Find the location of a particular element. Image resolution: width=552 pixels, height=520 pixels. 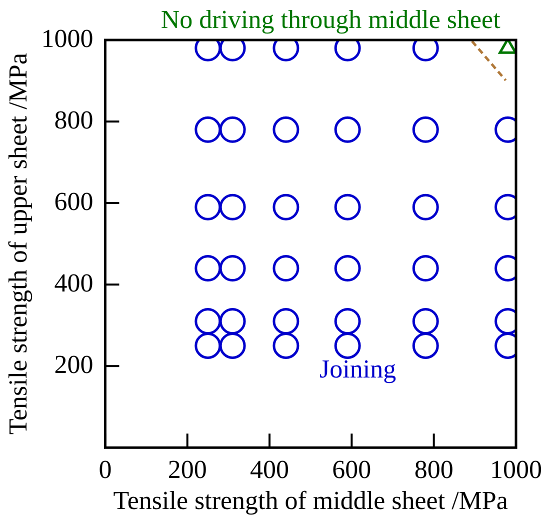

x-tick-label: 0 is located at coordinates (105, 469).